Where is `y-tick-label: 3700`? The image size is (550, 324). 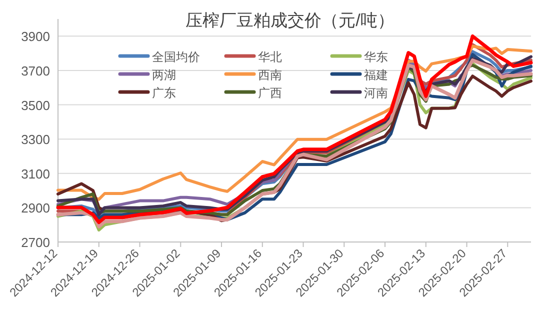
y-tick-label: 3700 is located at coordinates (35, 70).